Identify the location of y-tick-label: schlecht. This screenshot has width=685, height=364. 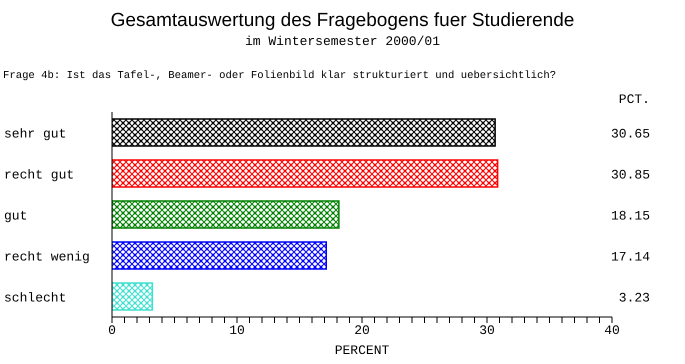
(35, 298).